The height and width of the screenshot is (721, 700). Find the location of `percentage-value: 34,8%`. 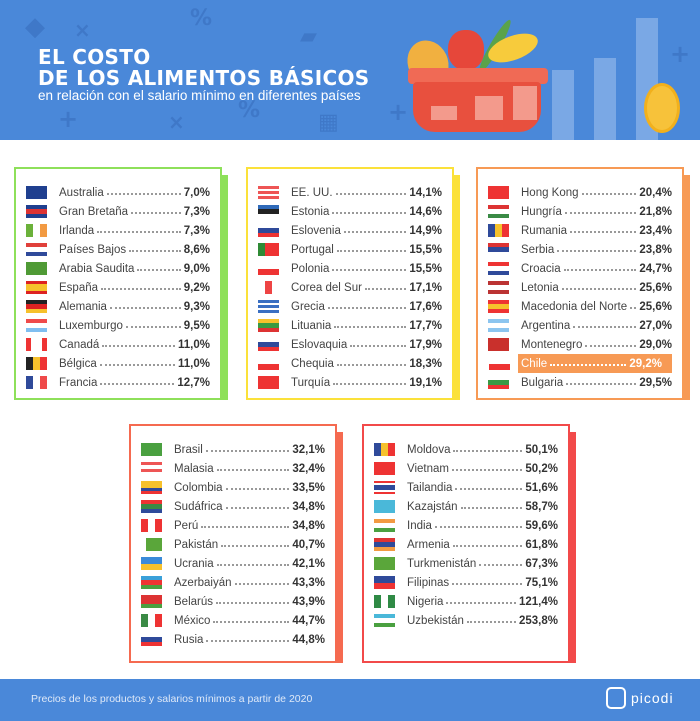

percentage-value: 34,8% is located at coordinates (308, 525).